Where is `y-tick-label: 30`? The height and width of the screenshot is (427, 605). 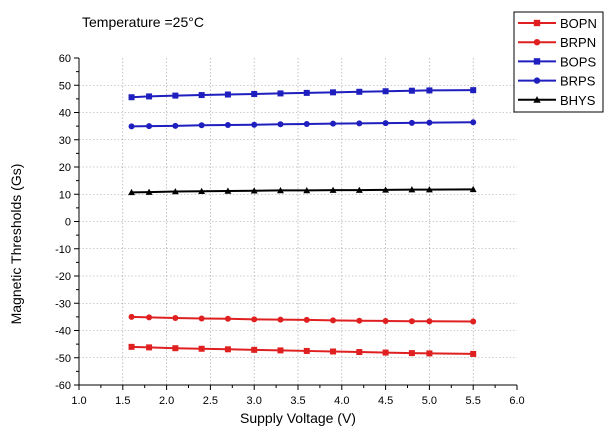 y-tick-label: 30 is located at coordinates (65, 141).